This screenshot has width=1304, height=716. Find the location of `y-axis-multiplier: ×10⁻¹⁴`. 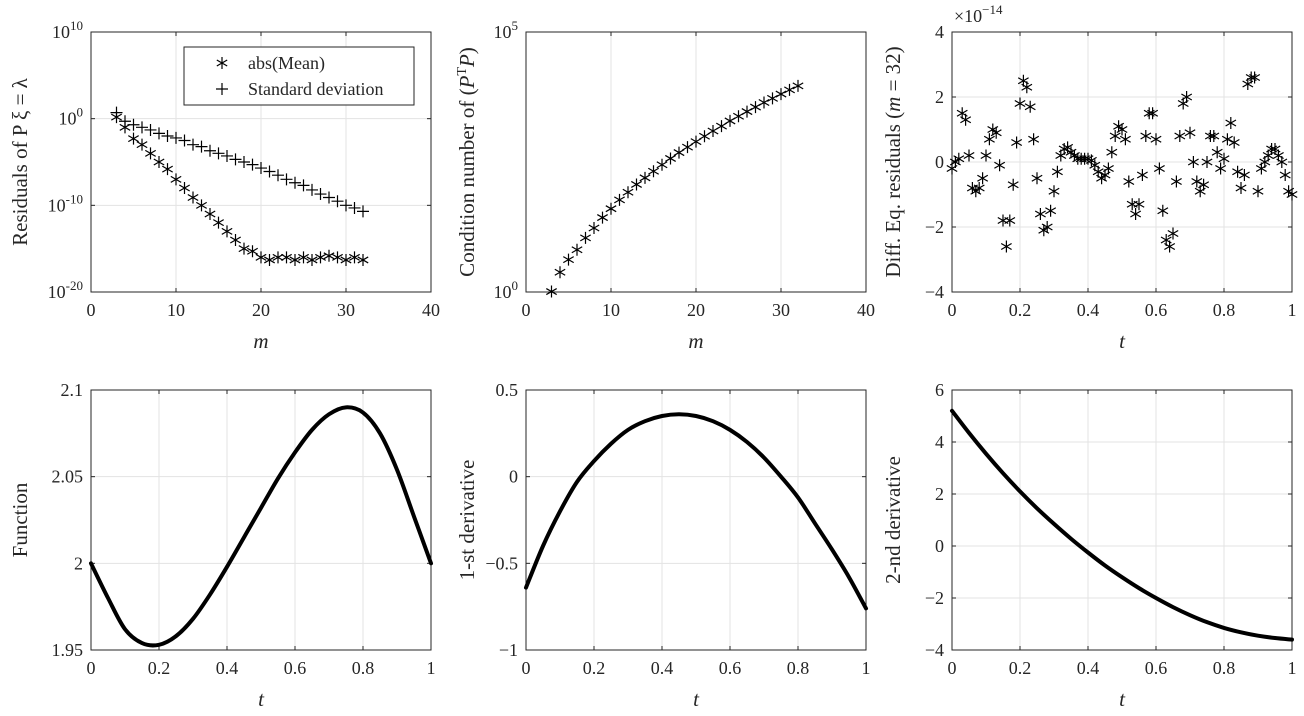

y-axis-multiplier: ×10⁻¹⁴ is located at coordinates (978, 14).